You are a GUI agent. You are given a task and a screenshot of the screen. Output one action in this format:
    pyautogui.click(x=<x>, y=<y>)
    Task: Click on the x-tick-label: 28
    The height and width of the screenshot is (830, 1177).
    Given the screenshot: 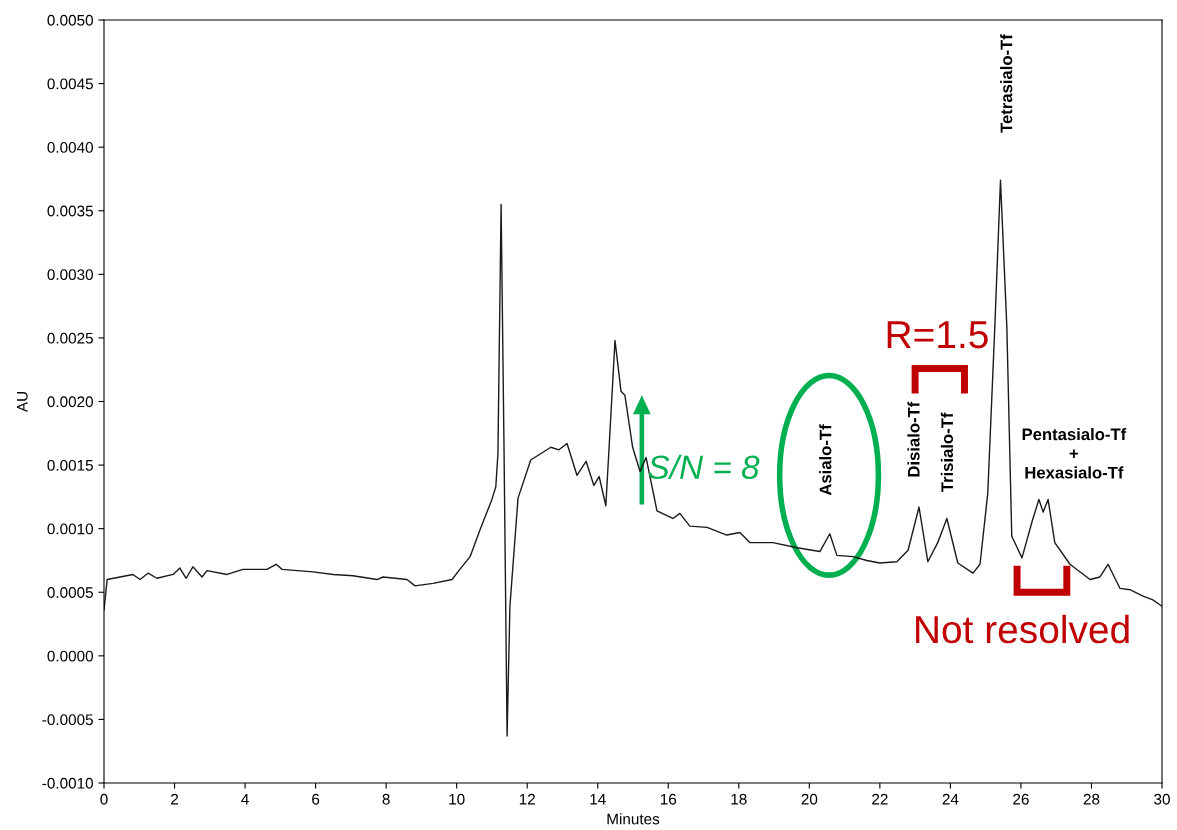 What is the action you would take?
    pyautogui.click(x=1091, y=799)
    